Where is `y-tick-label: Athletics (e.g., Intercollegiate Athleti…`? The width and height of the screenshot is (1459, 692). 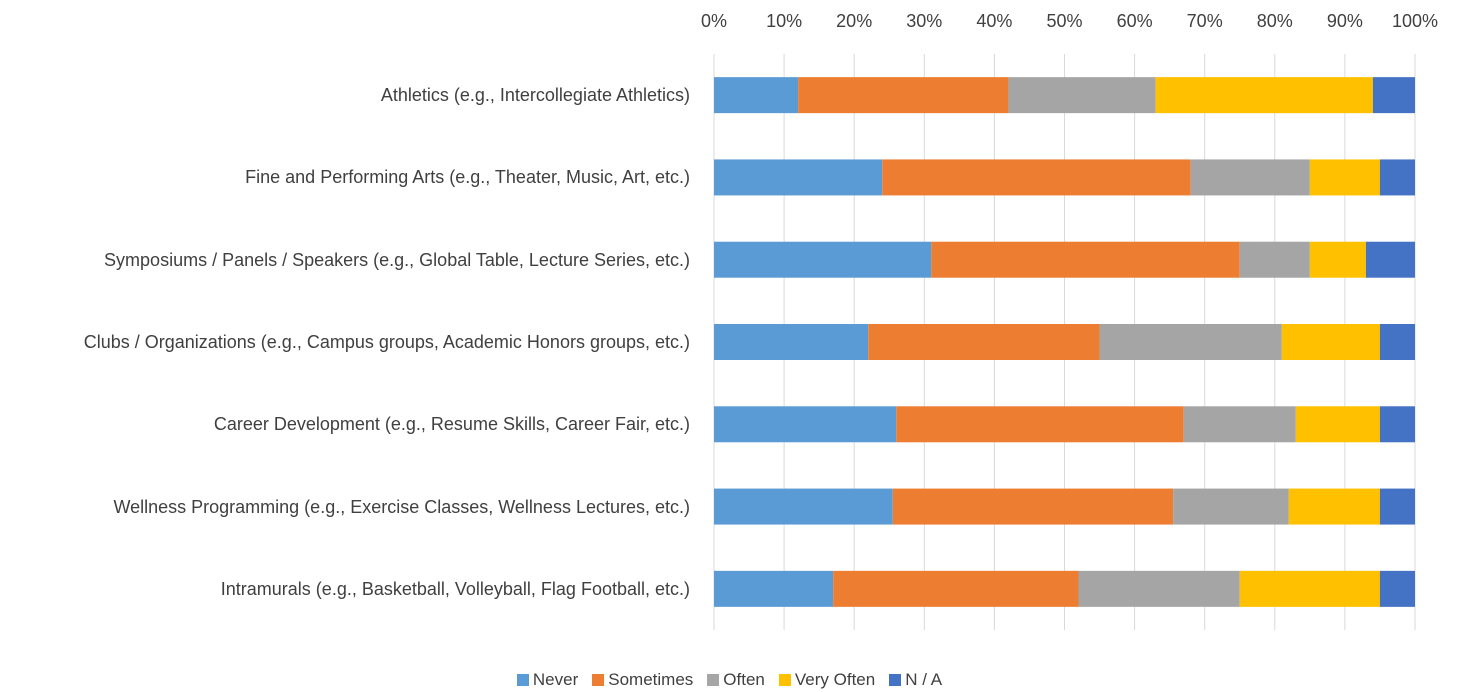 y-tick-label: Athletics (e.g., Intercollegiate Athleti… is located at coordinates (535, 95).